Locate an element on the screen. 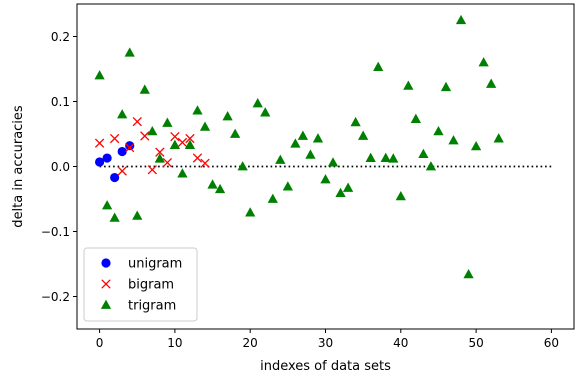 The width and height of the screenshot is (575, 376). legend-marker-unigram is located at coordinates (106, 263).